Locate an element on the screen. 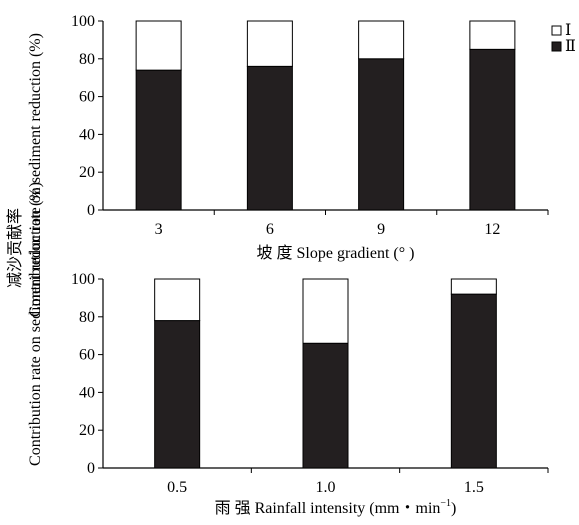 This screenshot has width=579, height=525. x-tick-label: 1.0 is located at coordinates (326, 487).